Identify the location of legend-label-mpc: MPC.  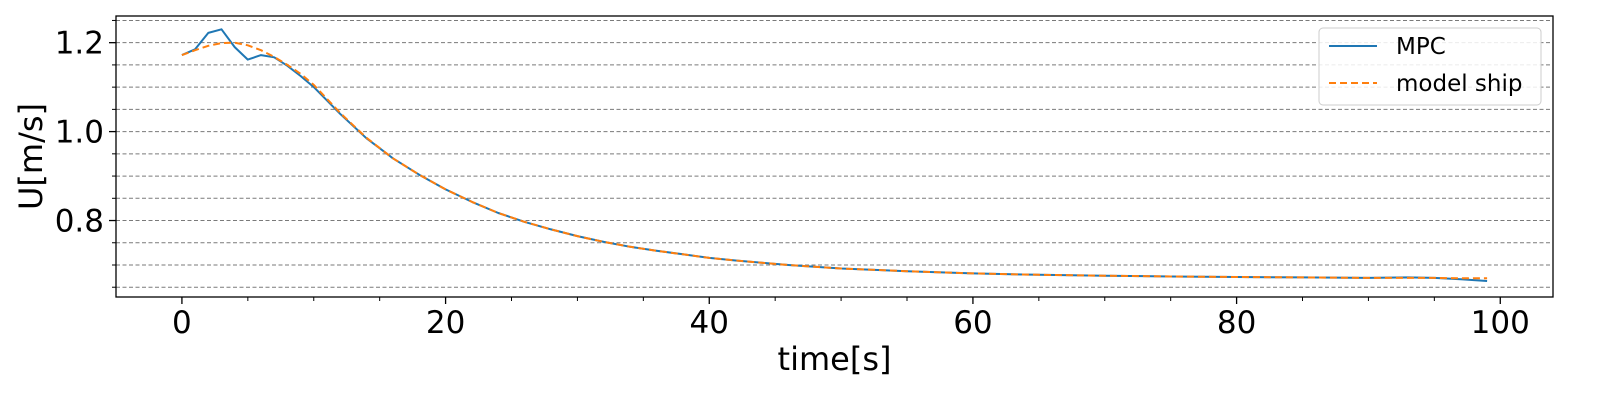
(1421, 47).